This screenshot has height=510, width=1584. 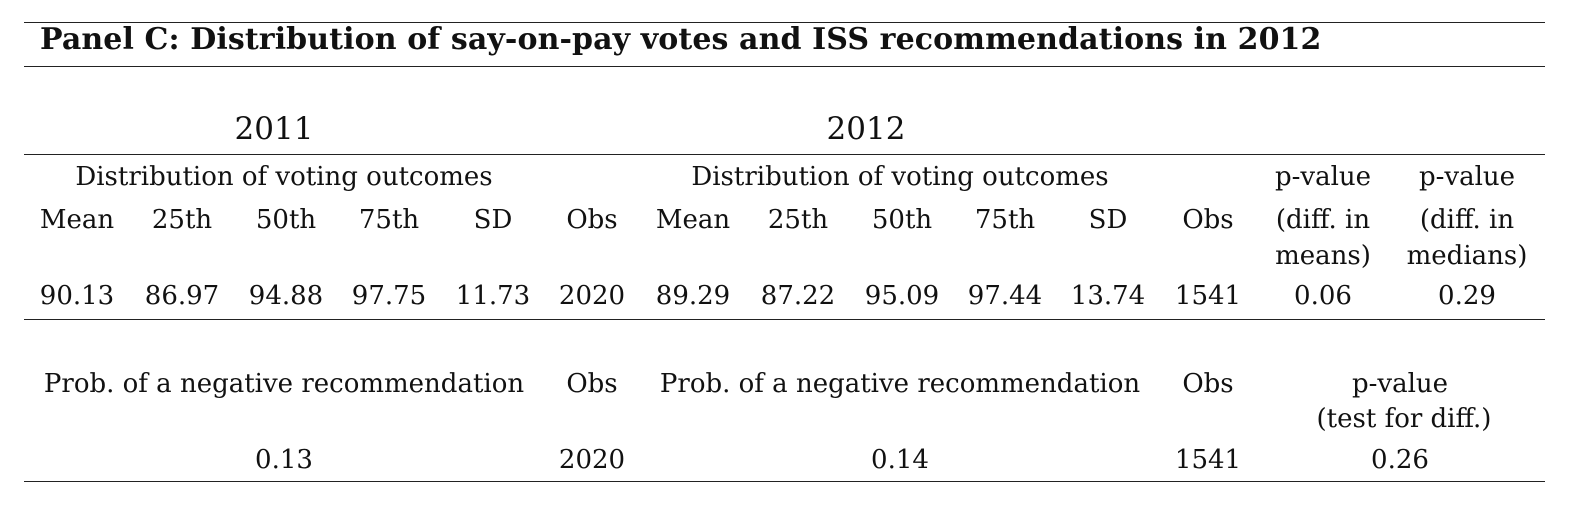 What do you see at coordinates (389, 220) in the screenshot?
I see `col-header-75th-2011: 75th` at bounding box center [389, 220].